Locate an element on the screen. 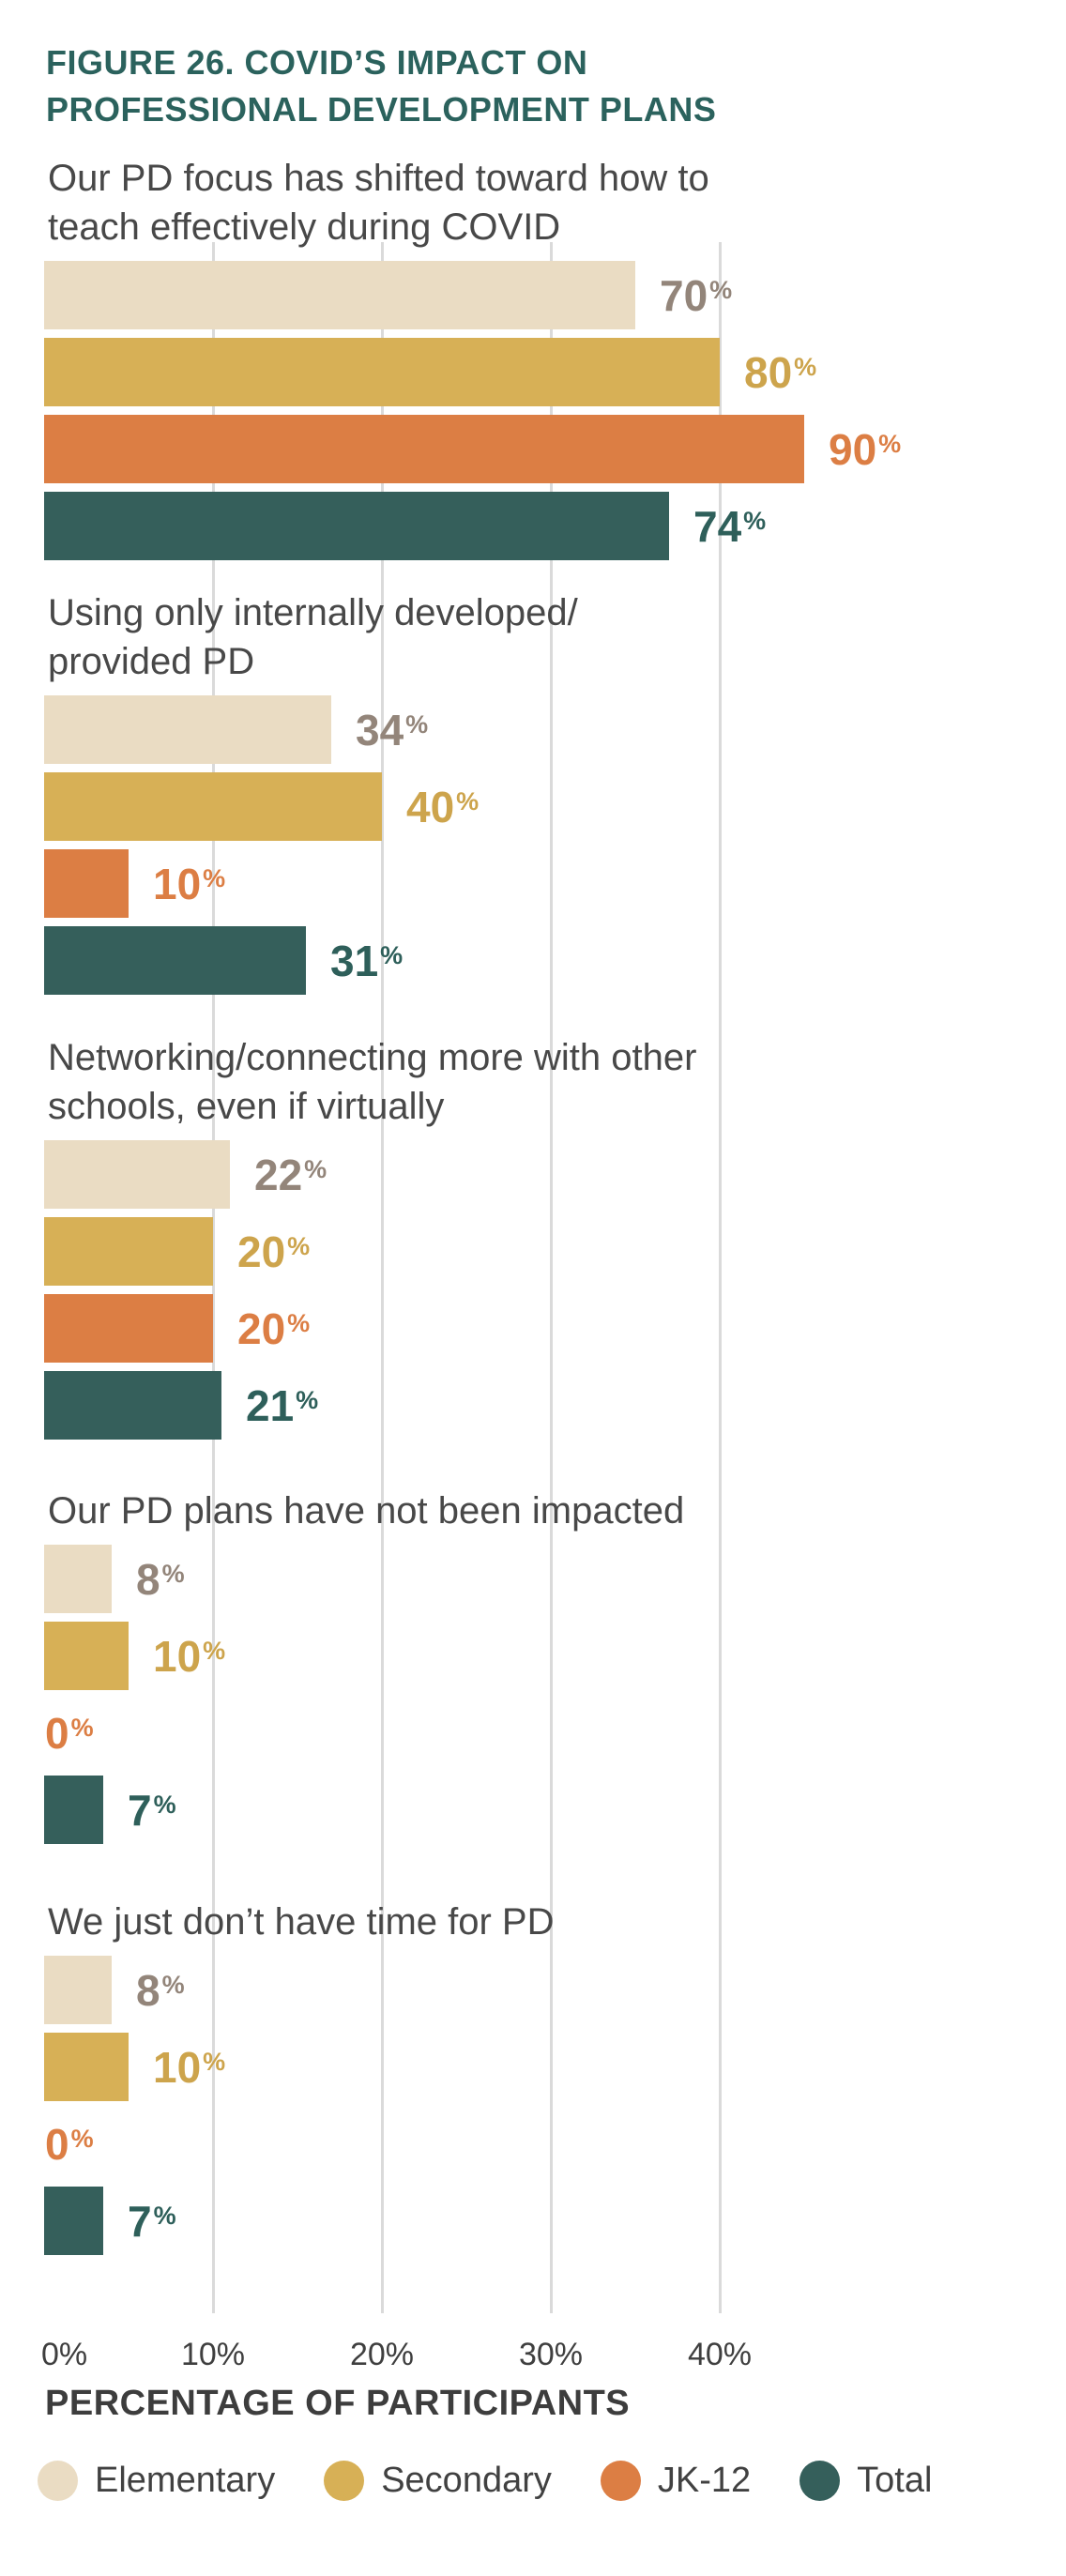 The height and width of the screenshot is (2576, 1066). value-label-elementary: 70% is located at coordinates (696, 295).